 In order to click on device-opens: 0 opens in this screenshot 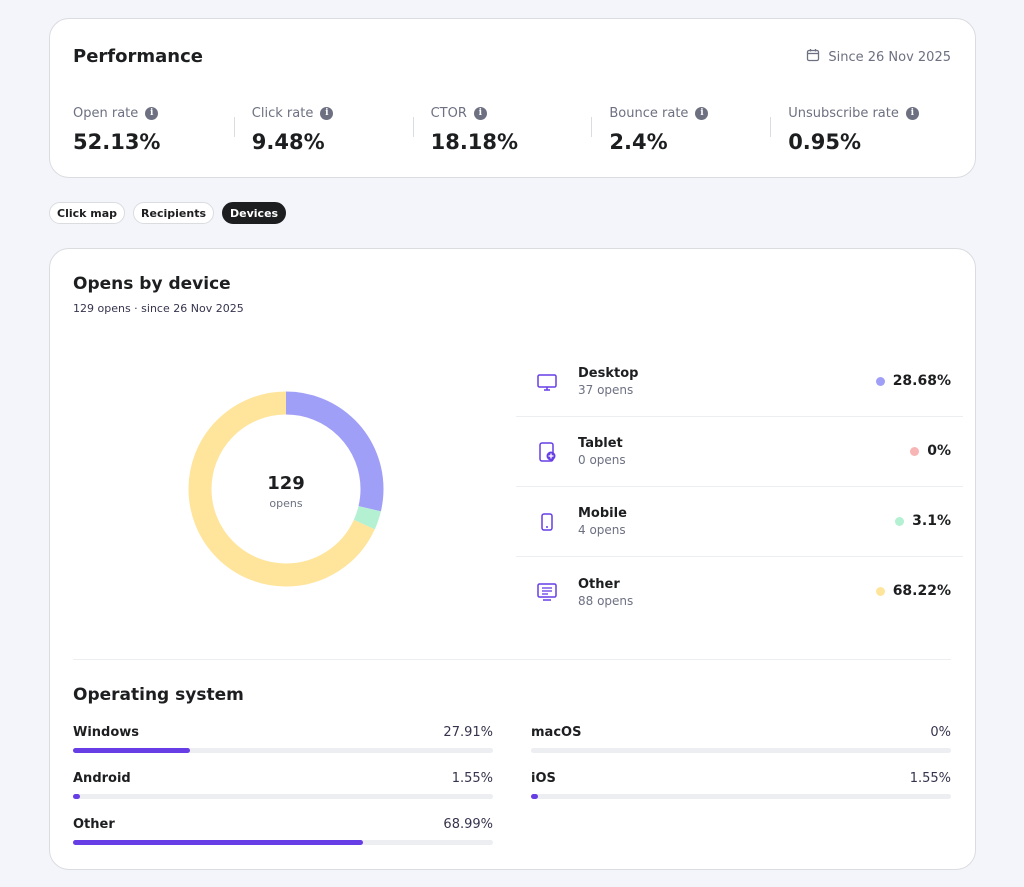, I will do `click(602, 460)`.